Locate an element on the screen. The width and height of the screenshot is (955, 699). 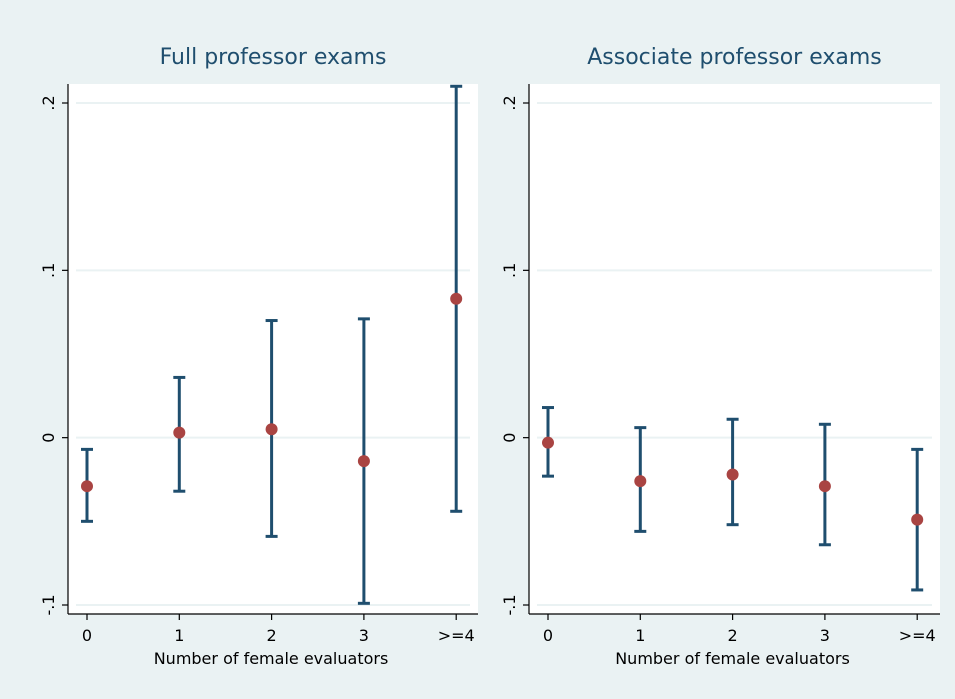
x-axis-title-associate-professor: Number of female evaluators is located at coordinates (732, 658).